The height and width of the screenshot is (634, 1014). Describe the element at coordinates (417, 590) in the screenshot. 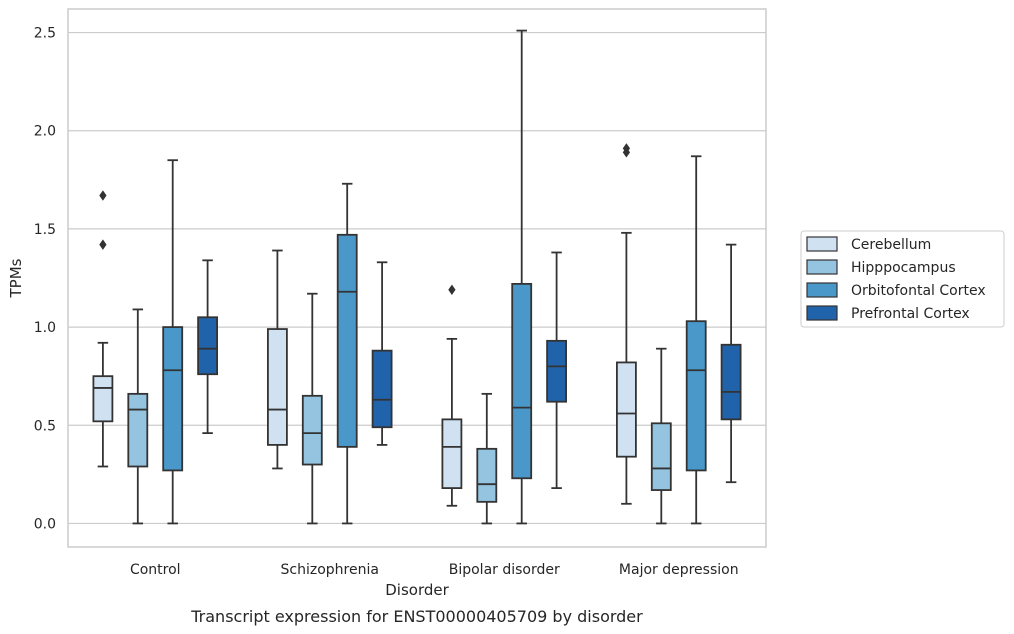

I see `x-axis-label: Disorder` at that location.